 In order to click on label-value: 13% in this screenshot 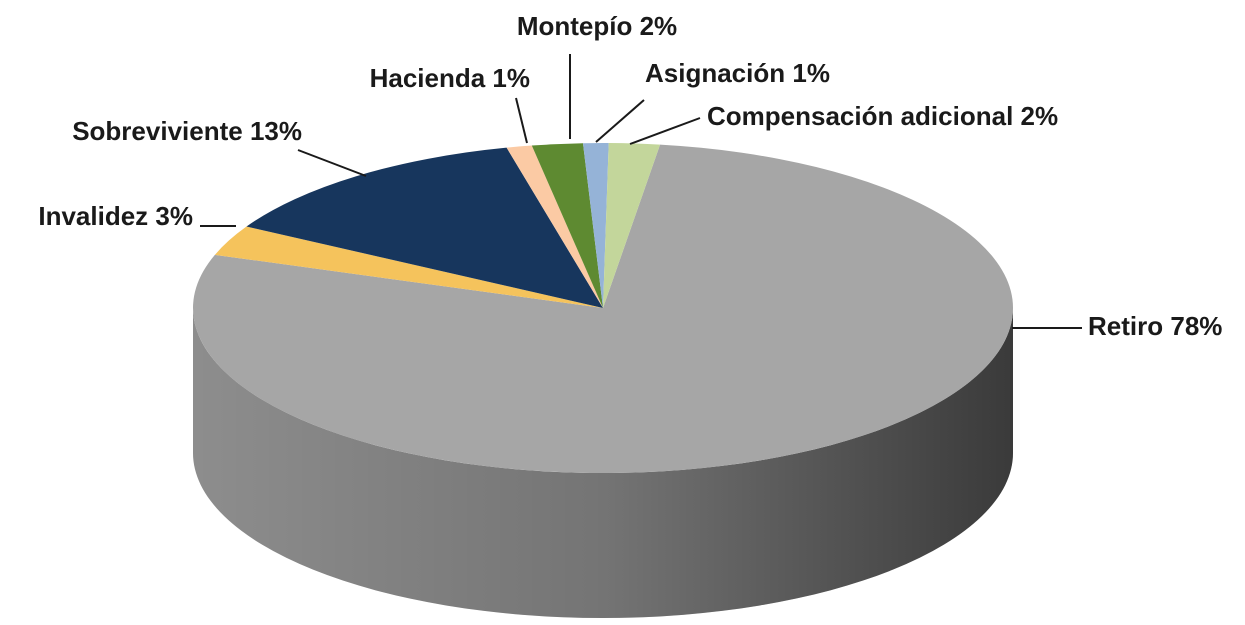, I will do `click(276, 131)`.